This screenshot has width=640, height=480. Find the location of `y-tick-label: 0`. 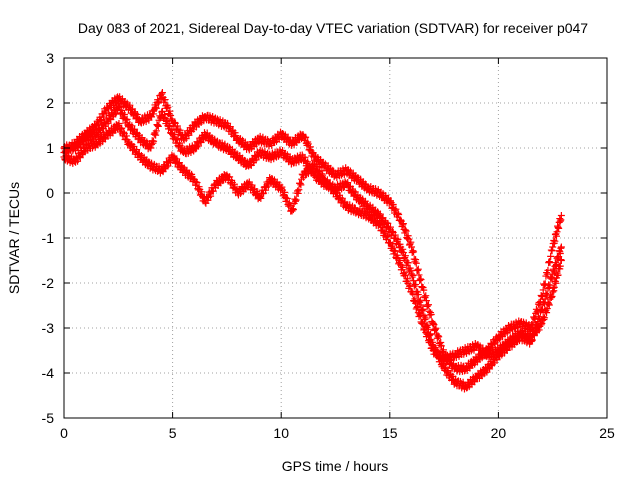

y-tick-label: 0 is located at coordinates (50, 193).